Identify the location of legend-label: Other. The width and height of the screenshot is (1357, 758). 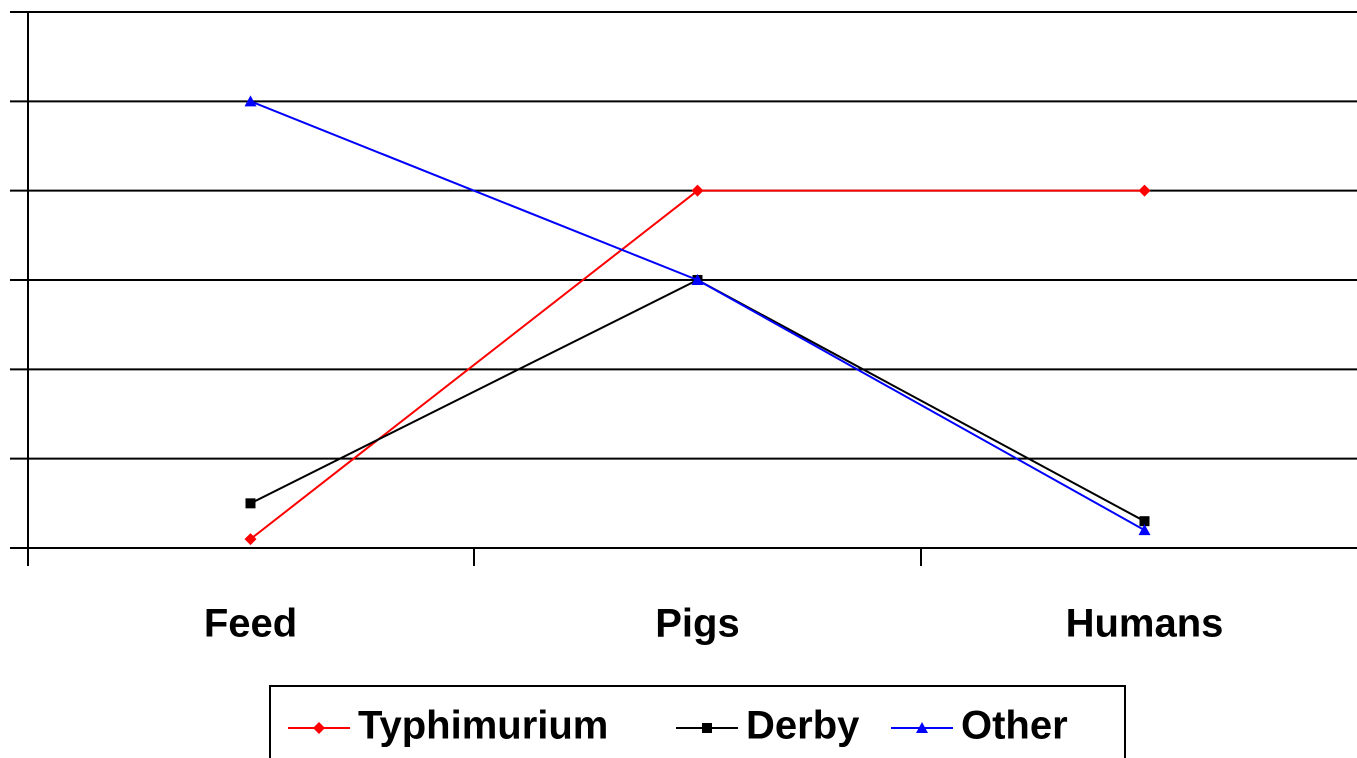
(1014, 726).